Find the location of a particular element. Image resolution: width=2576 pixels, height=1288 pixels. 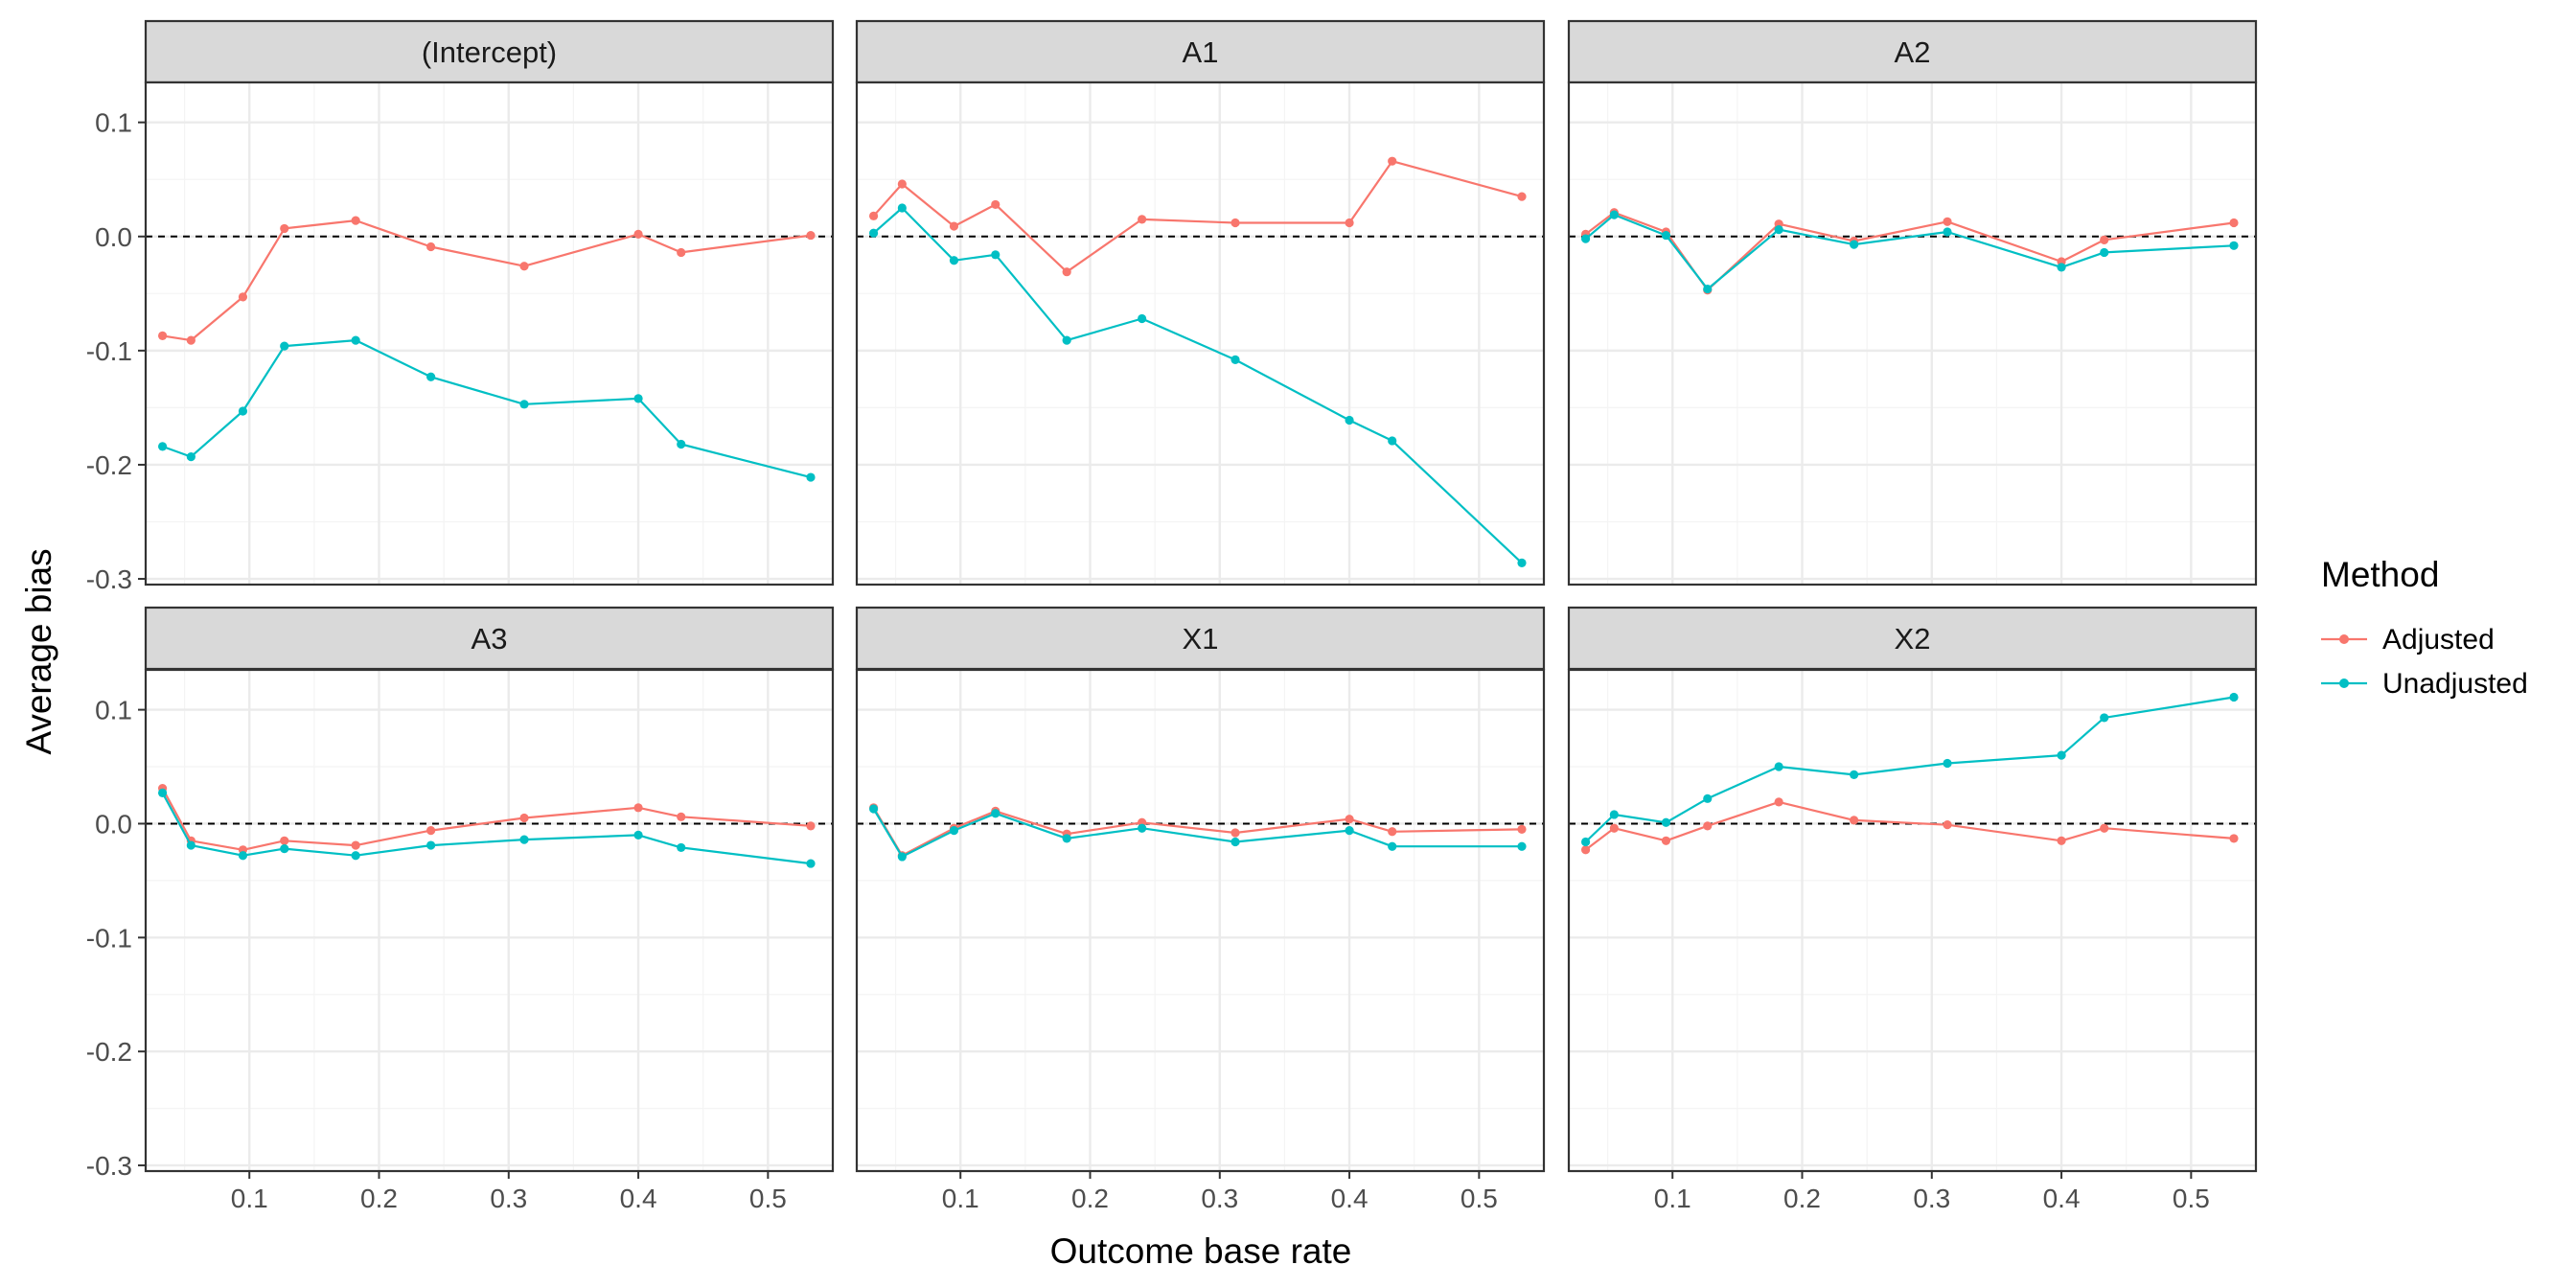

strip-label-x2: X2 is located at coordinates (1913, 639).